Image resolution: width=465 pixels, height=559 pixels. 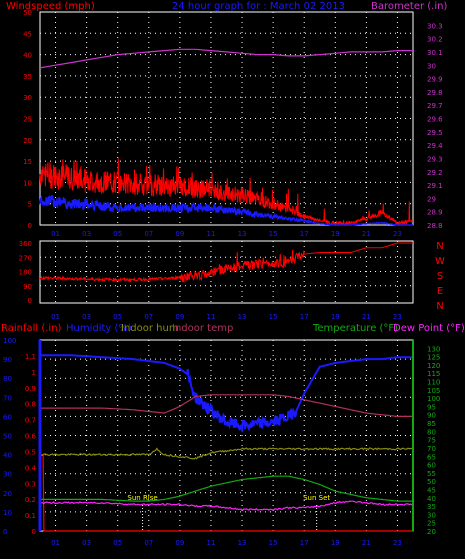 What do you see at coordinates (27, 98) in the screenshot?
I see `windspeed-tick: 30` at bounding box center [27, 98].